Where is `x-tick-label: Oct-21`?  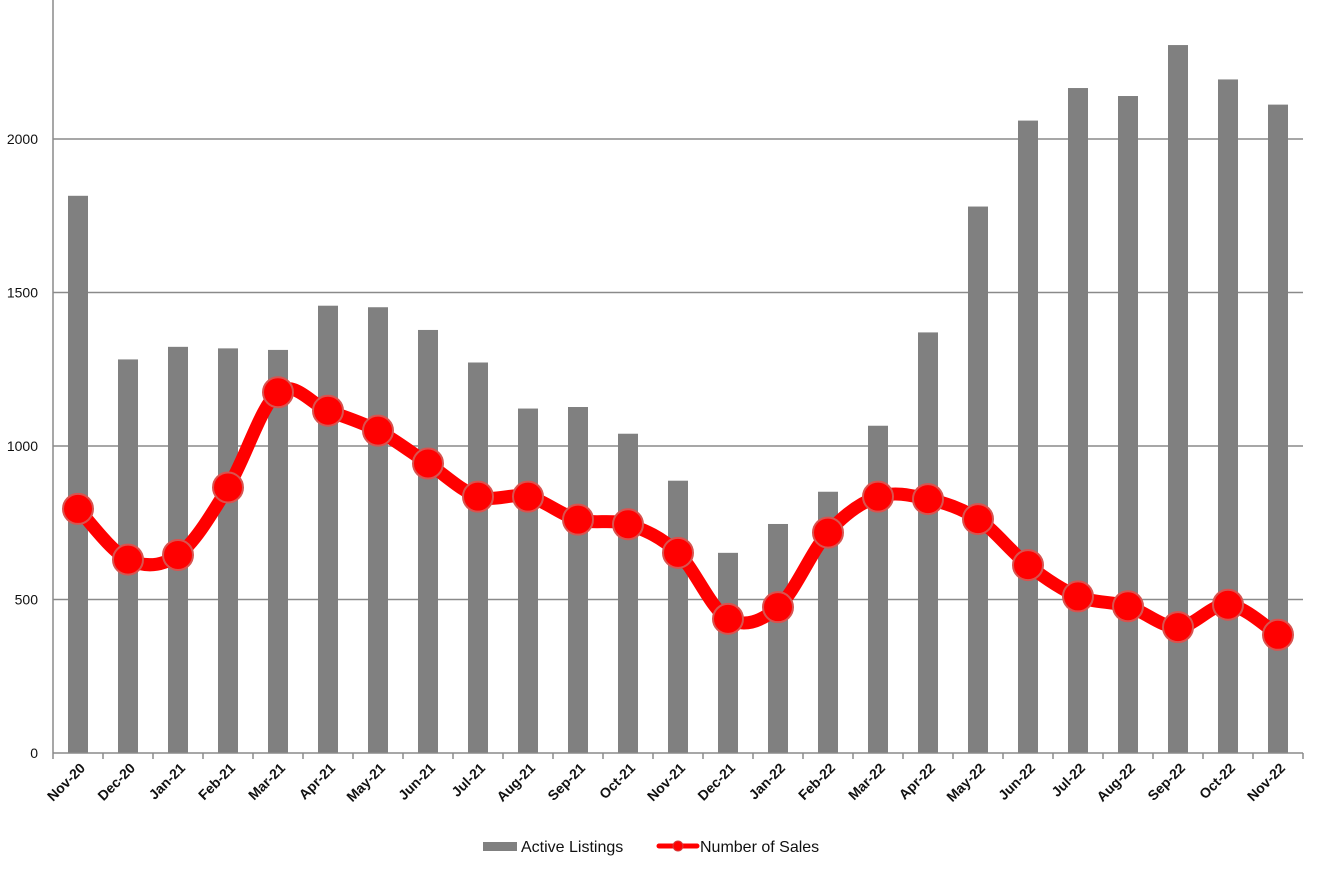
x-tick-label: Oct-21 is located at coordinates (617, 781).